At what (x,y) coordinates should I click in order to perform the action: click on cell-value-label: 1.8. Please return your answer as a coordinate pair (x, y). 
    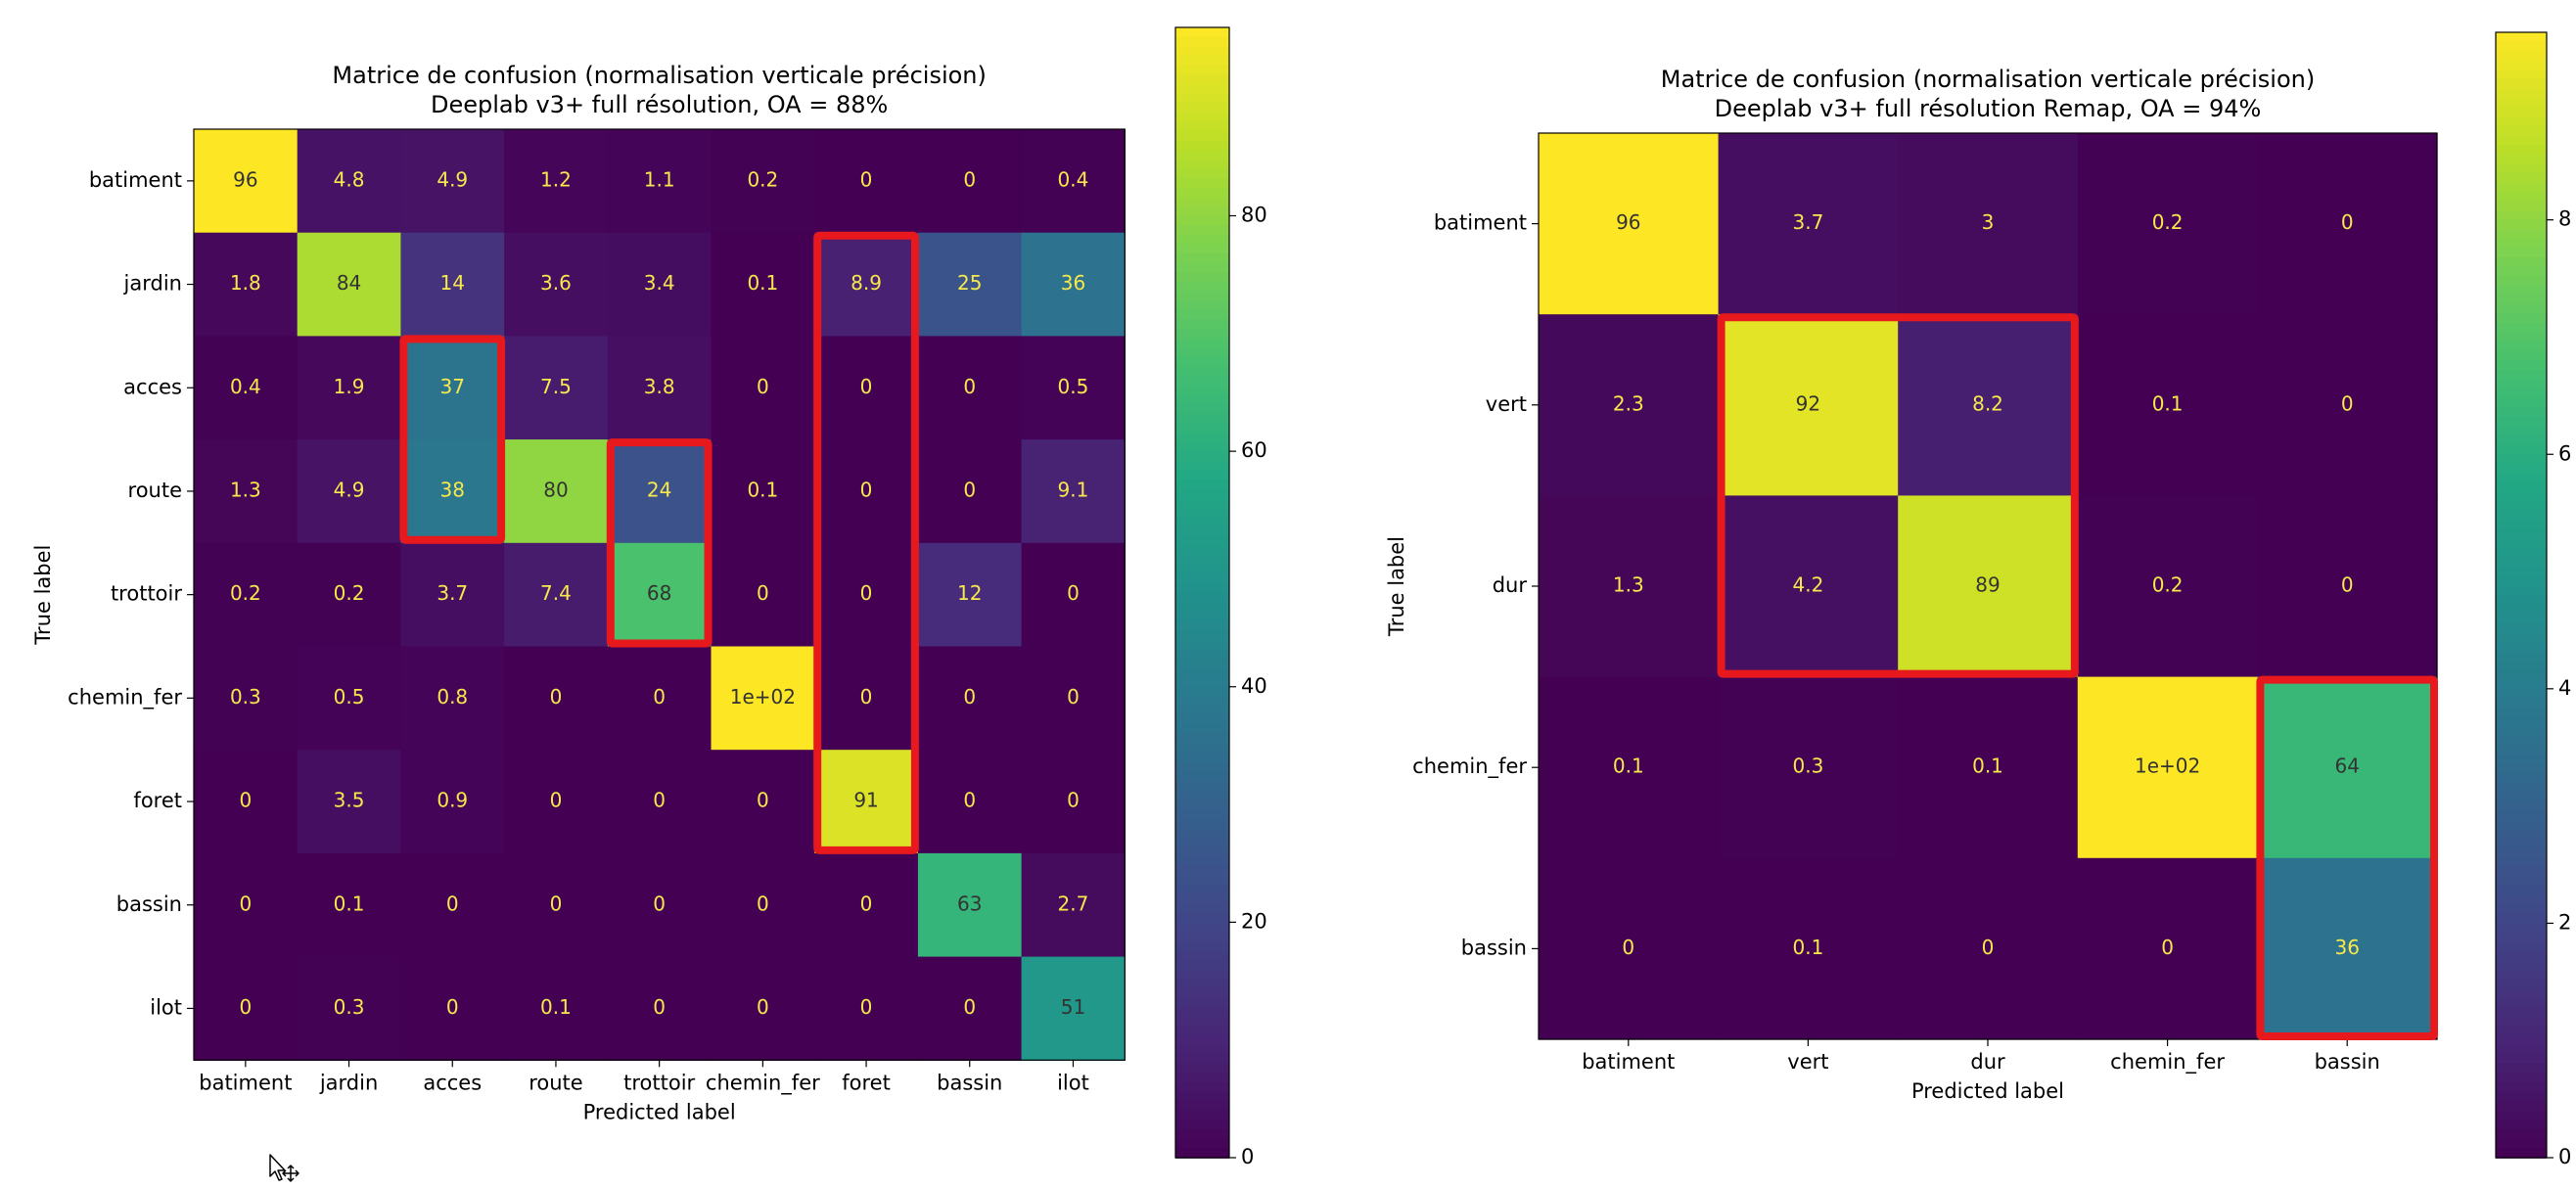
    Looking at the image, I should click on (246, 283).